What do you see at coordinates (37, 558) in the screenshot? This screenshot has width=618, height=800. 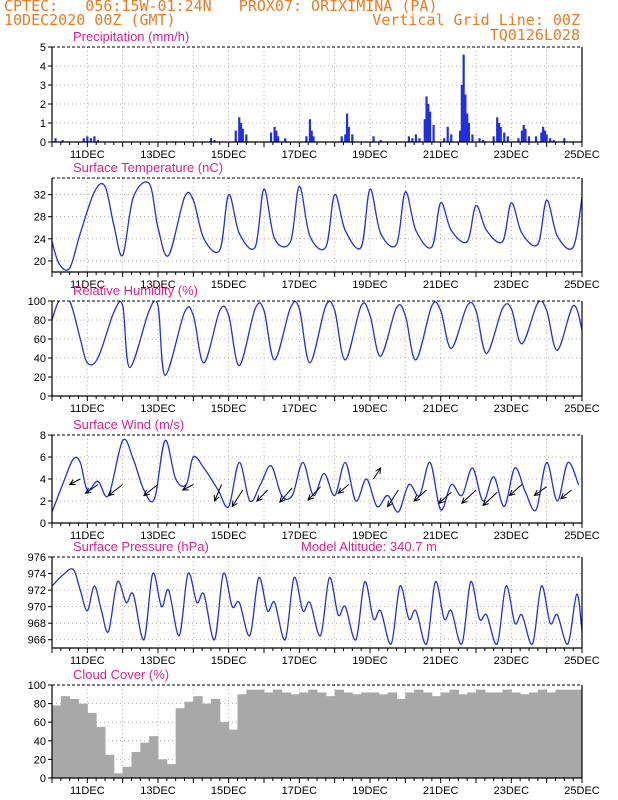 I see `y-tick-label: 976` at bounding box center [37, 558].